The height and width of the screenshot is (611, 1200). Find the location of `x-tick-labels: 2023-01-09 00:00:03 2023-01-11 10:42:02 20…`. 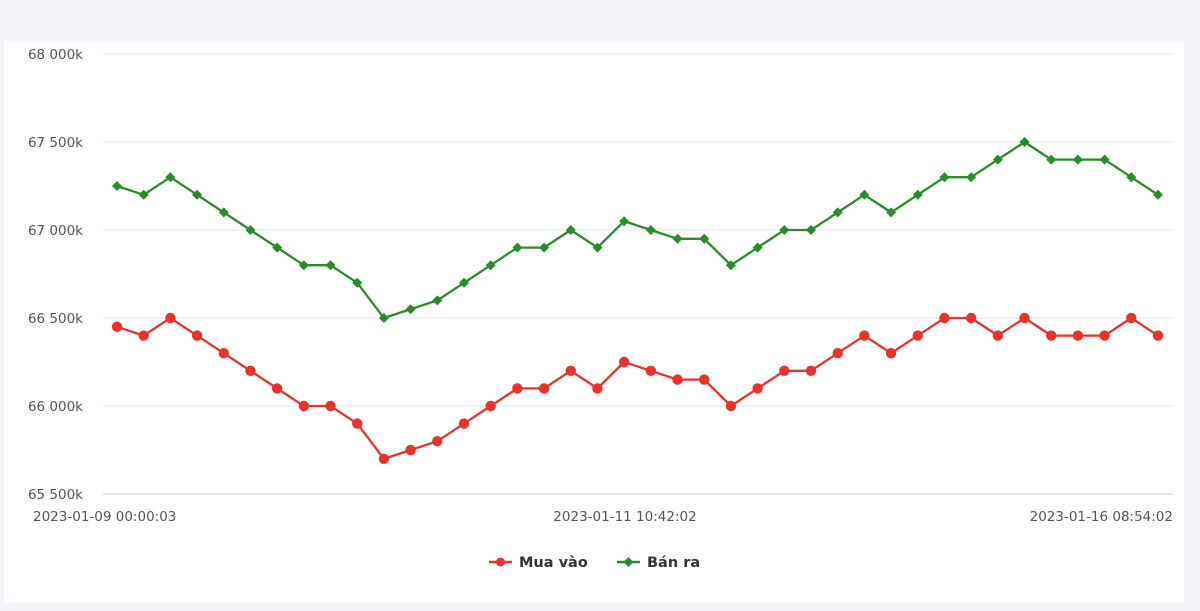

x-tick-labels: 2023-01-09 00:00:03 2023-01-11 10:42:02 20… is located at coordinates (603, 517).